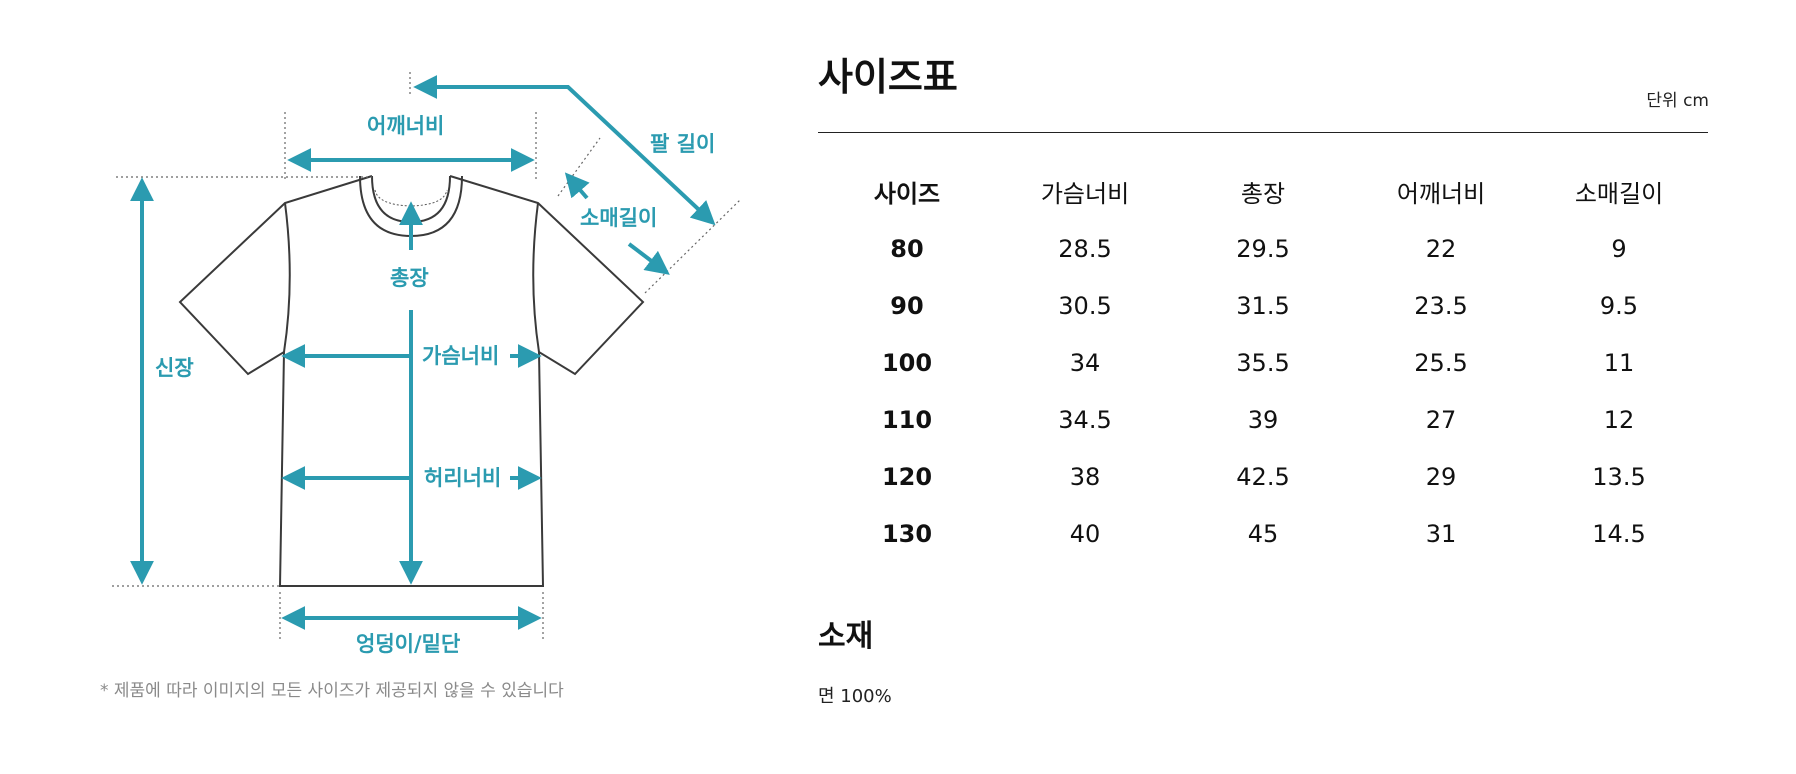  I want to click on cell-shoulder: 27, so click(1441, 419).